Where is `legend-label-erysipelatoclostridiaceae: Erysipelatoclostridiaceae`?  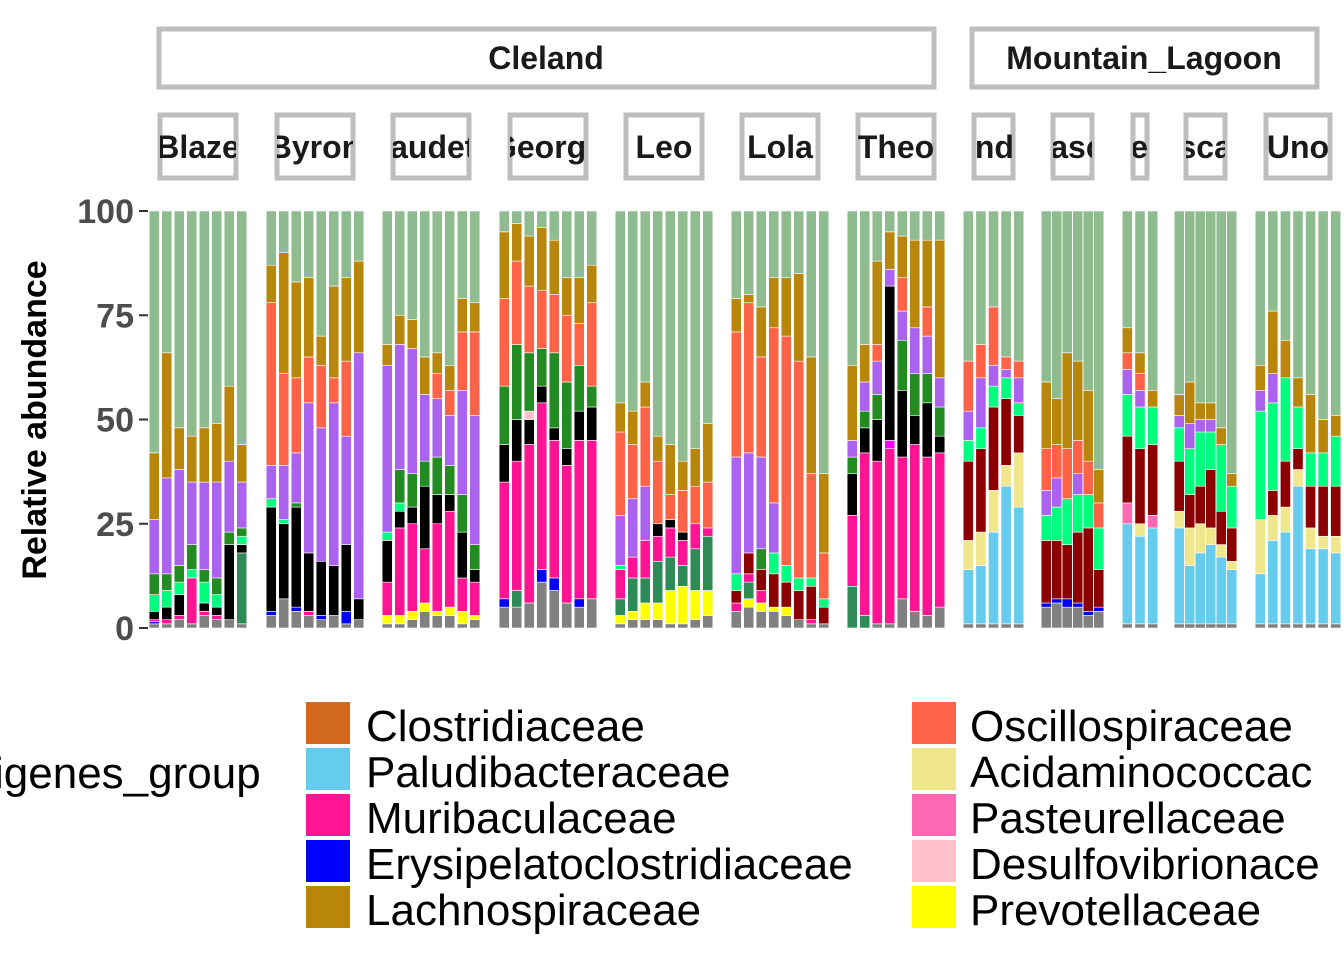
legend-label-erysipelatoclostridiaceae: Erysipelatoclostridiaceae is located at coordinates (609, 864).